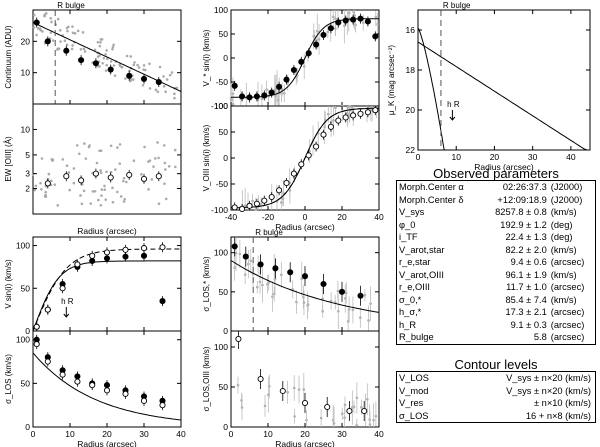  What do you see at coordinates (504, 167) in the screenshot?
I see `x-axis-label: Radius (arcsec)` at bounding box center [504, 167].